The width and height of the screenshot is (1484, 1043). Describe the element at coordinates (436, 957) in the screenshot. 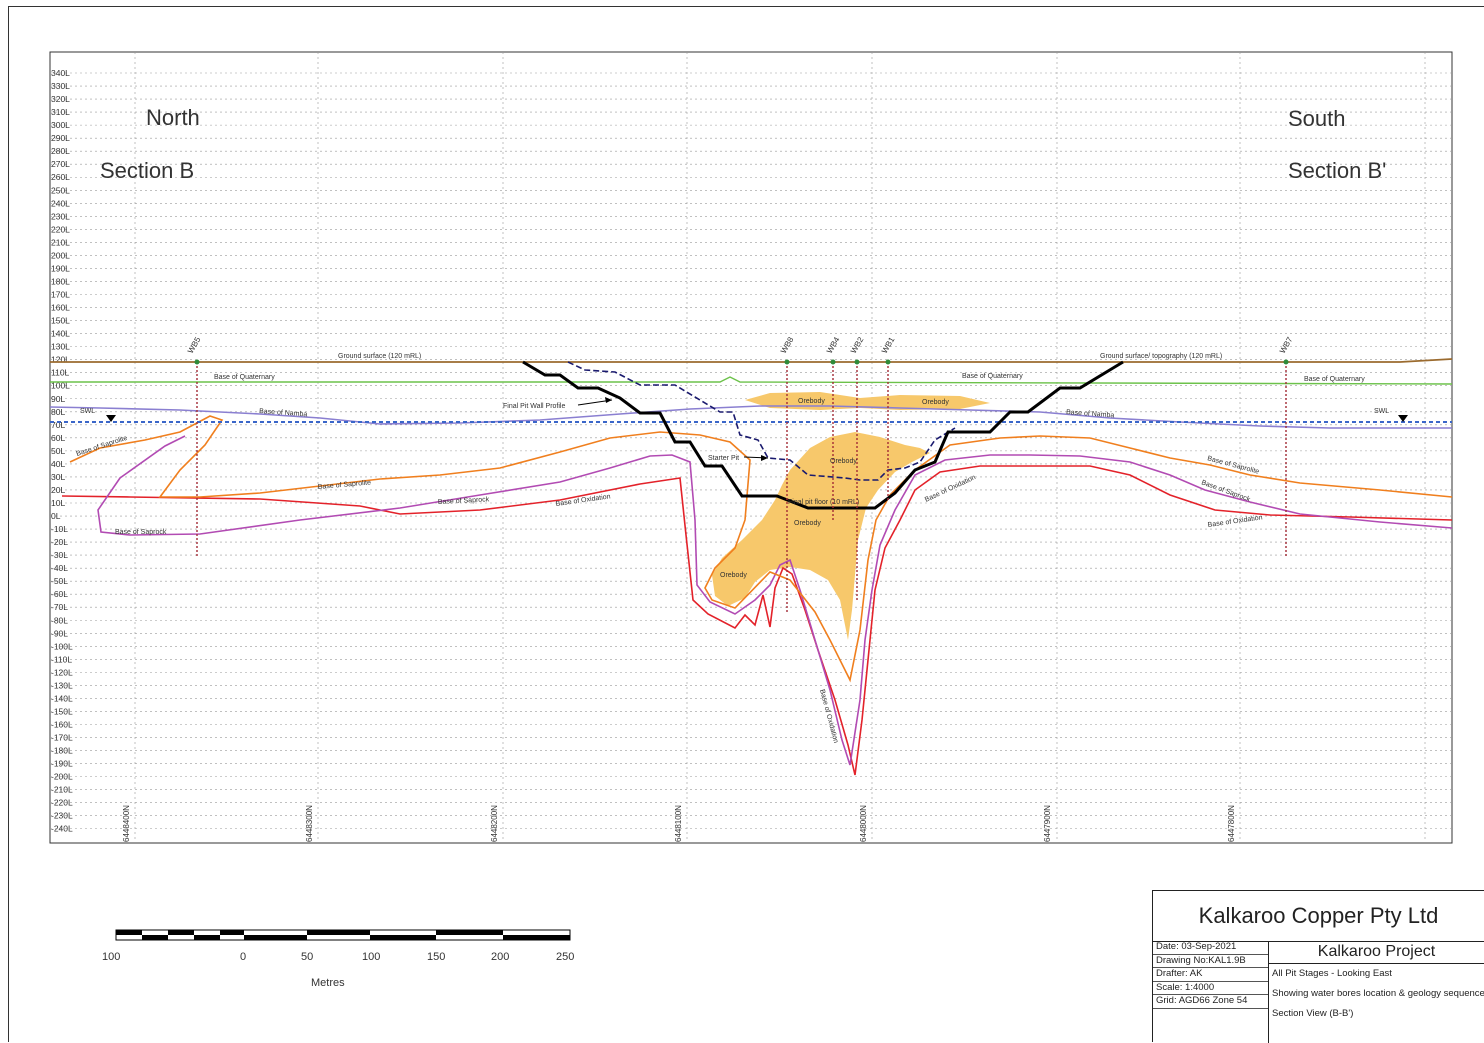

I see `scale-tick-150: 150` at that location.